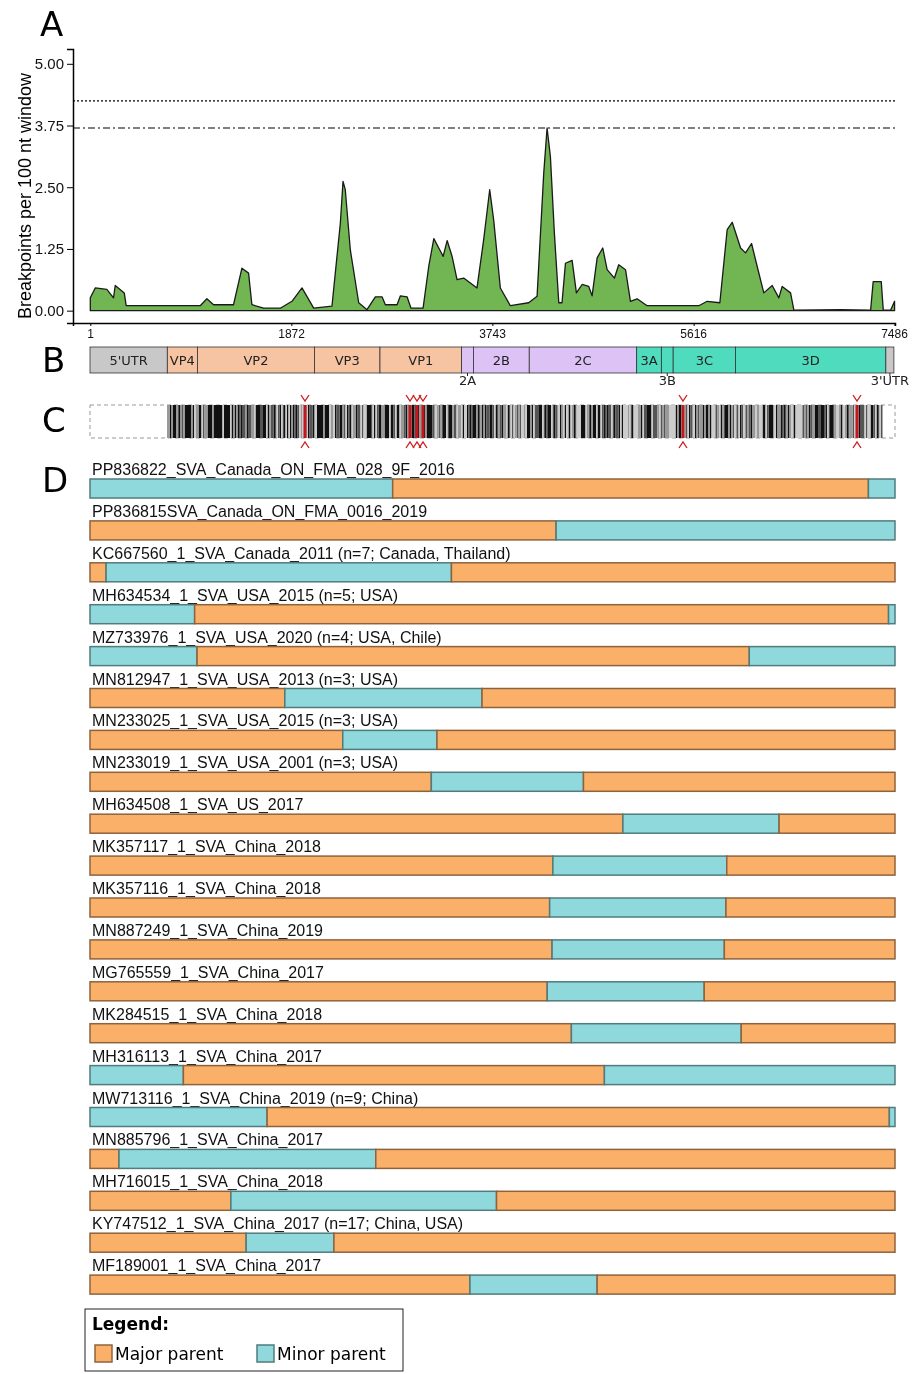 This screenshot has height=1374, width=913. Describe the element at coordinates (704, 360) in the screenshot. I see `series-label: 3C` at that location.